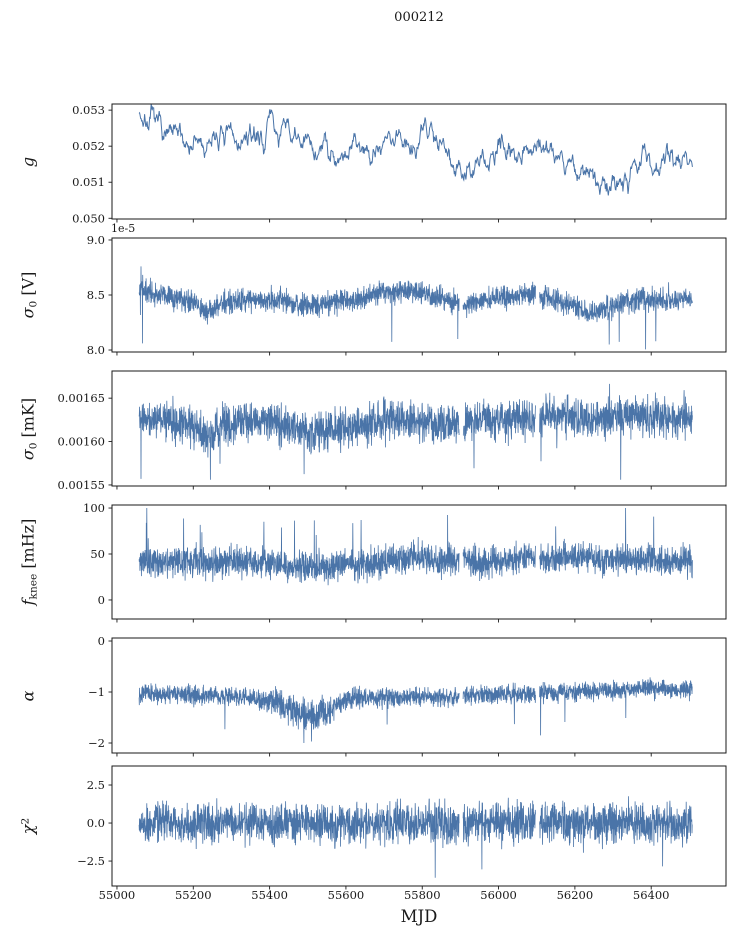 The width and height of the screenshot is (741, 944). I want to click on x-tick-label: 55200, so click(193, 895).